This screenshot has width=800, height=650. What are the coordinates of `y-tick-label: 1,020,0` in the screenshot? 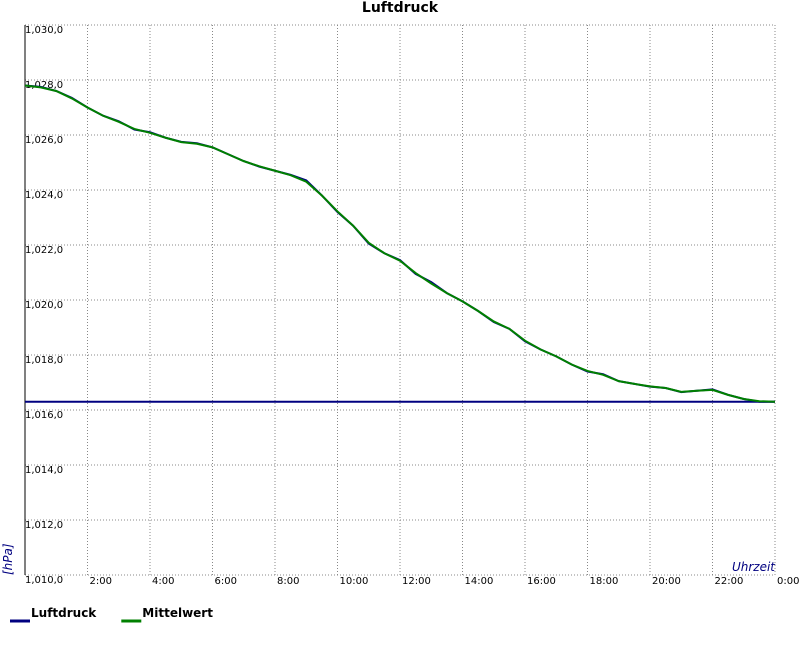 It's located at (44, 305).